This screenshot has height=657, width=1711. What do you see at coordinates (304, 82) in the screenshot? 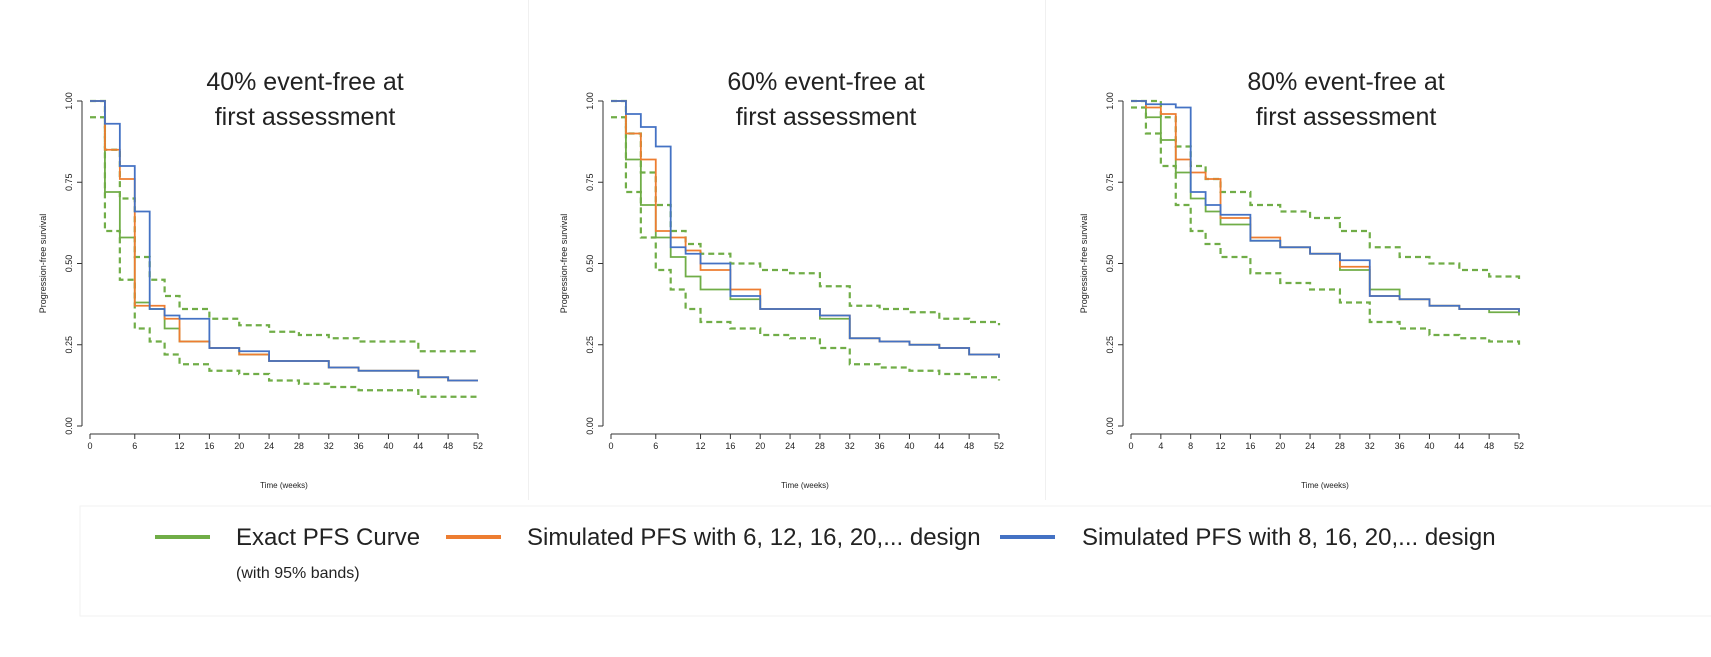
I see `chart-title: 40% event-free at` at bounding box center [304, 82].